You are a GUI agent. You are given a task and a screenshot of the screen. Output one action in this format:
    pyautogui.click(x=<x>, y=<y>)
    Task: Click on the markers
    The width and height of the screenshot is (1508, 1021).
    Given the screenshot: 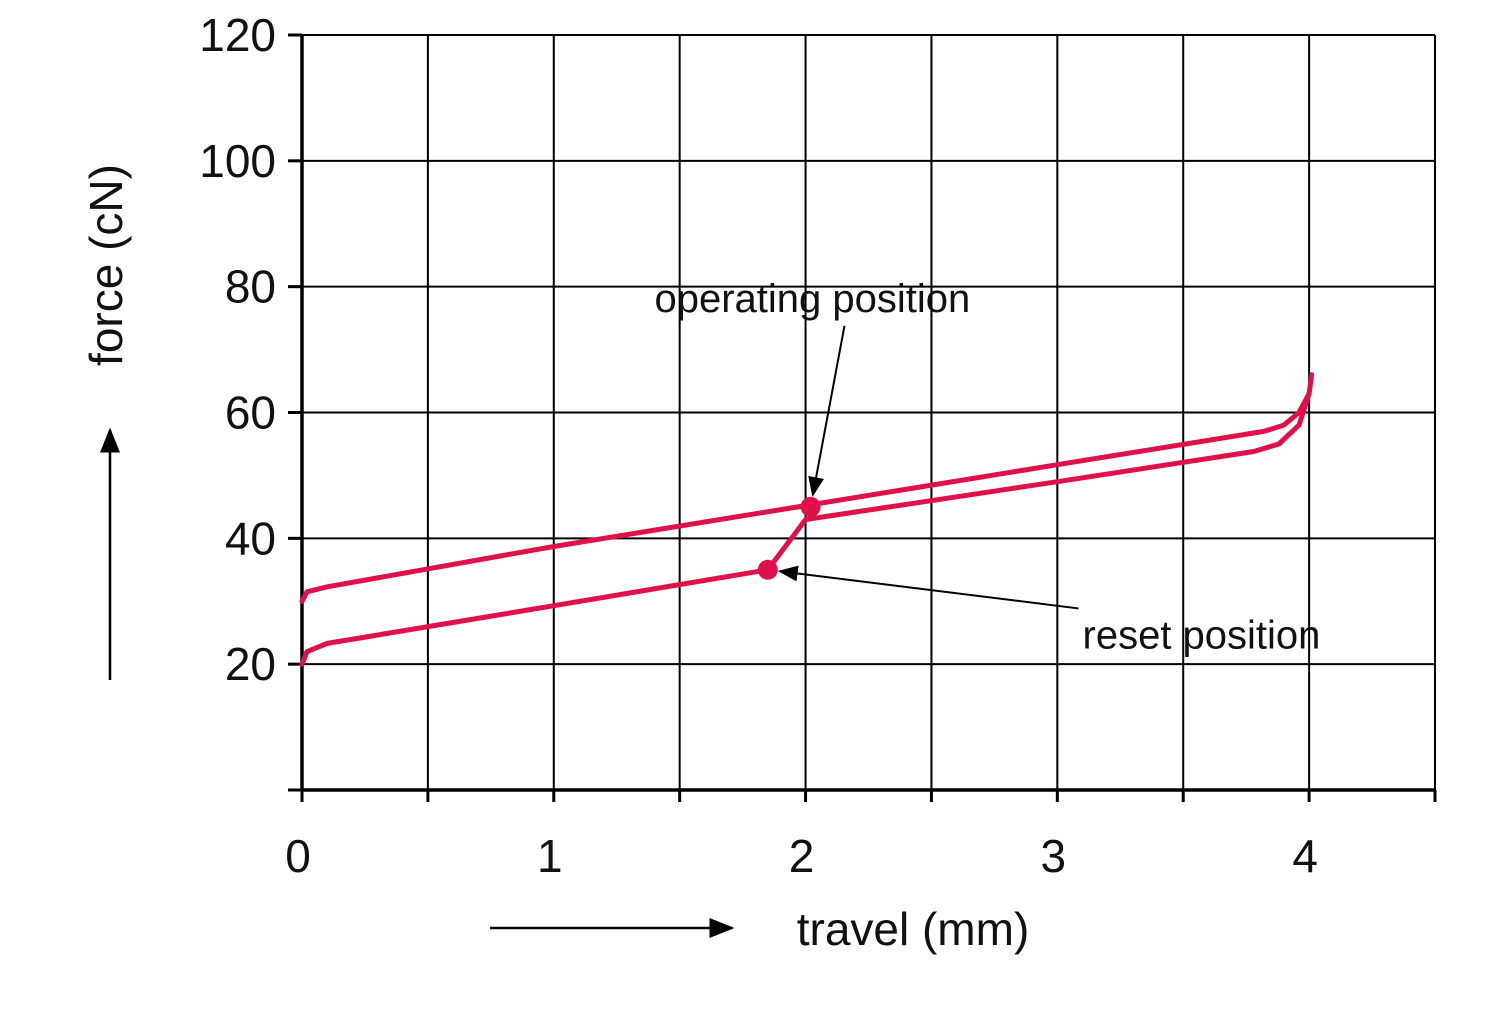 What is the action you would take?
    pyautogui.click(x=789, y=538)
    